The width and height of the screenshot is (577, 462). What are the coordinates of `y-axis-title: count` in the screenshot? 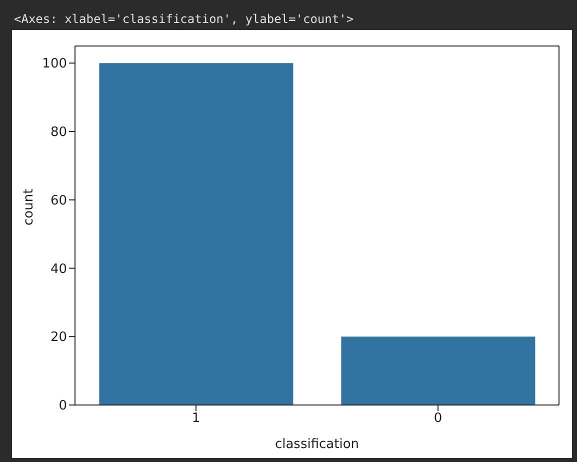 It's located at (29, 207).